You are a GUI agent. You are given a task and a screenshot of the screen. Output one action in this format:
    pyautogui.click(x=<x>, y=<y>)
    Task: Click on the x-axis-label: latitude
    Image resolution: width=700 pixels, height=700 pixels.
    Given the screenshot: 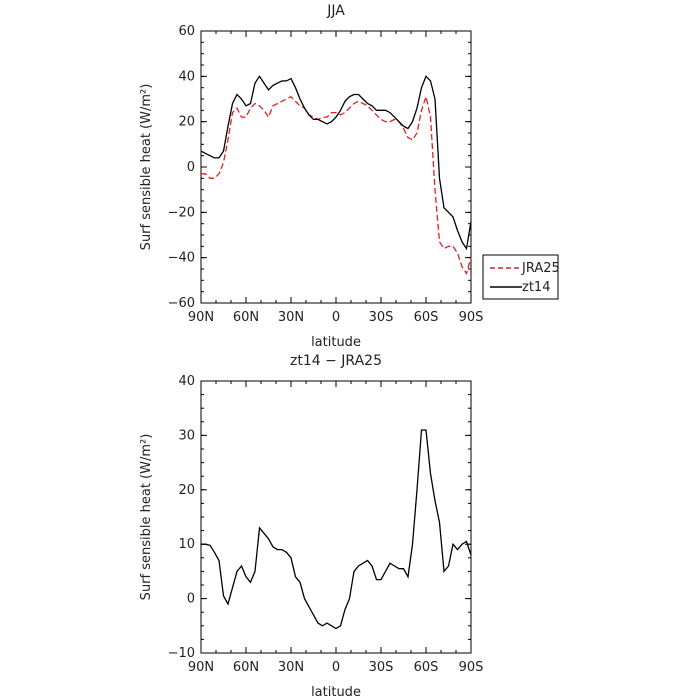 What is the action you would take?
    pyautogui.click(x=336, y=342)
    